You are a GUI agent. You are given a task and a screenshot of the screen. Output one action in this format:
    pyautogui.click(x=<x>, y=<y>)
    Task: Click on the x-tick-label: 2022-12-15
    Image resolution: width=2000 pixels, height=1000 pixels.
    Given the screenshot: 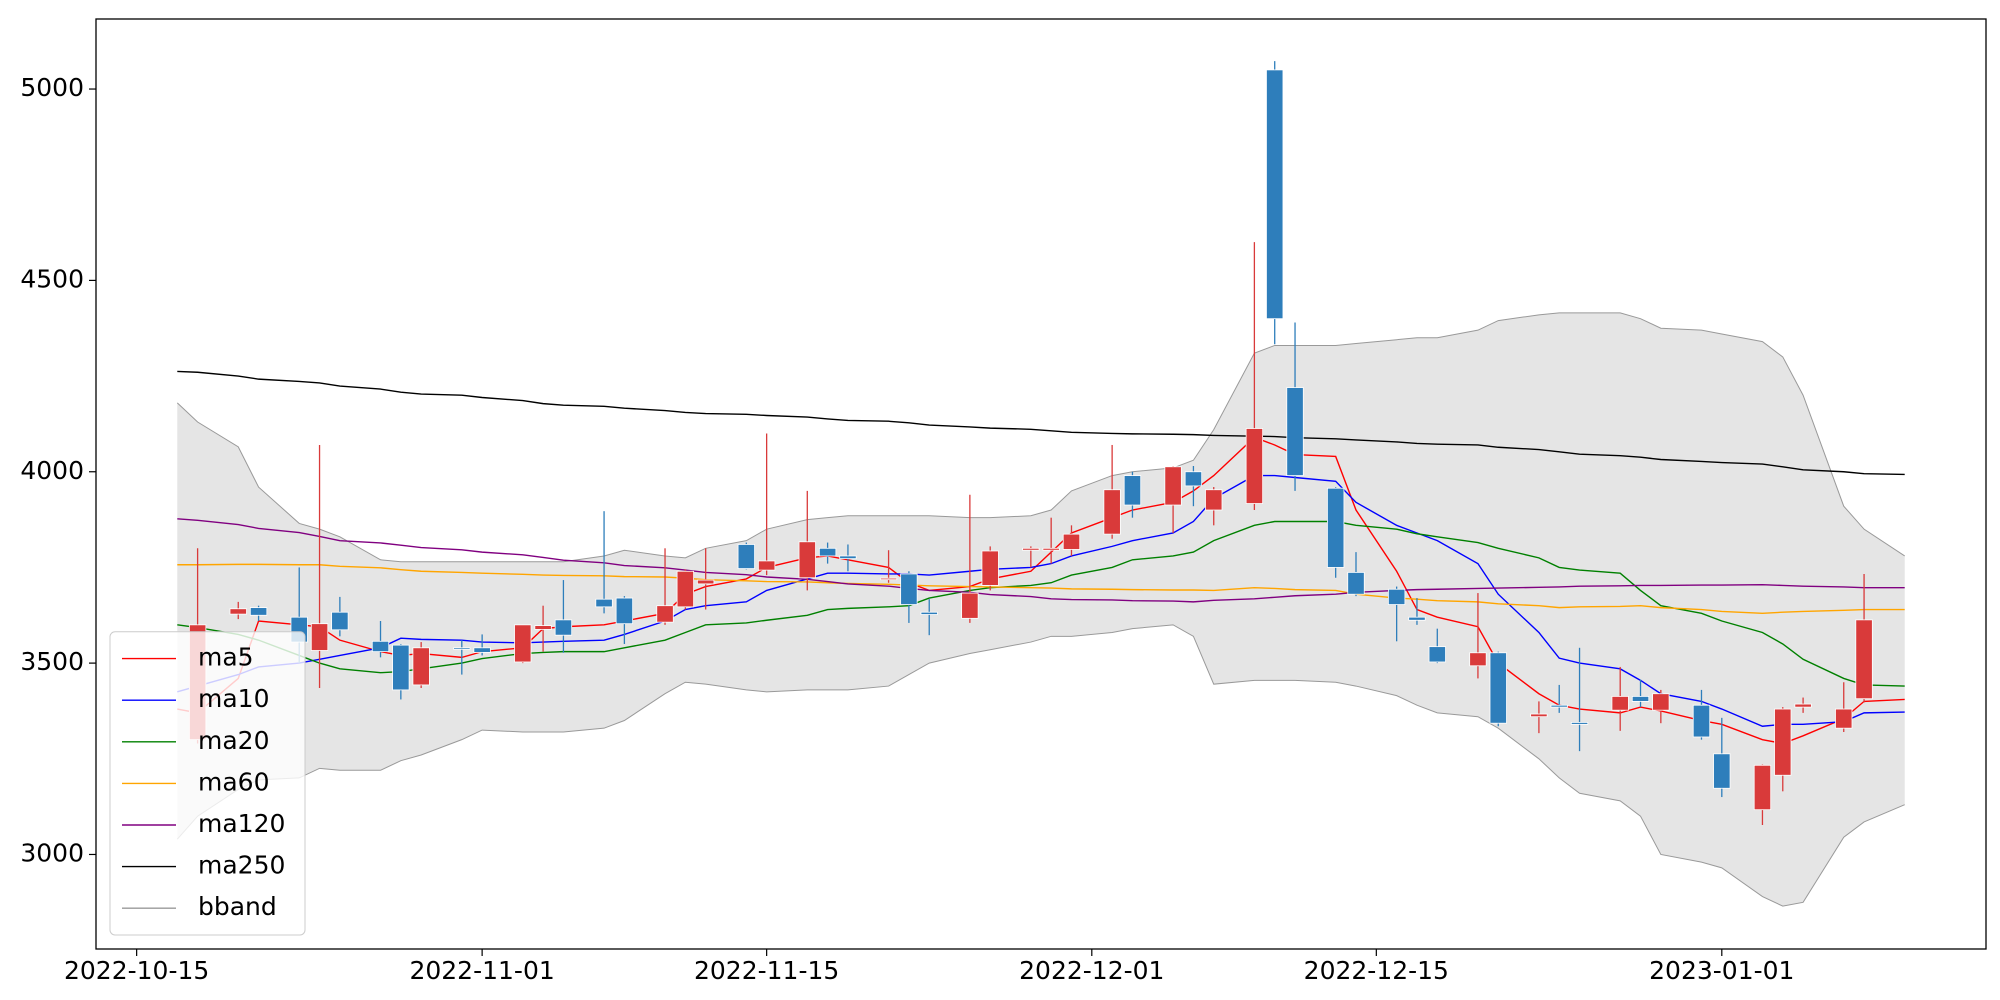 What is the action you would take?
    pyautogui.click(x=1376, y=970)
    